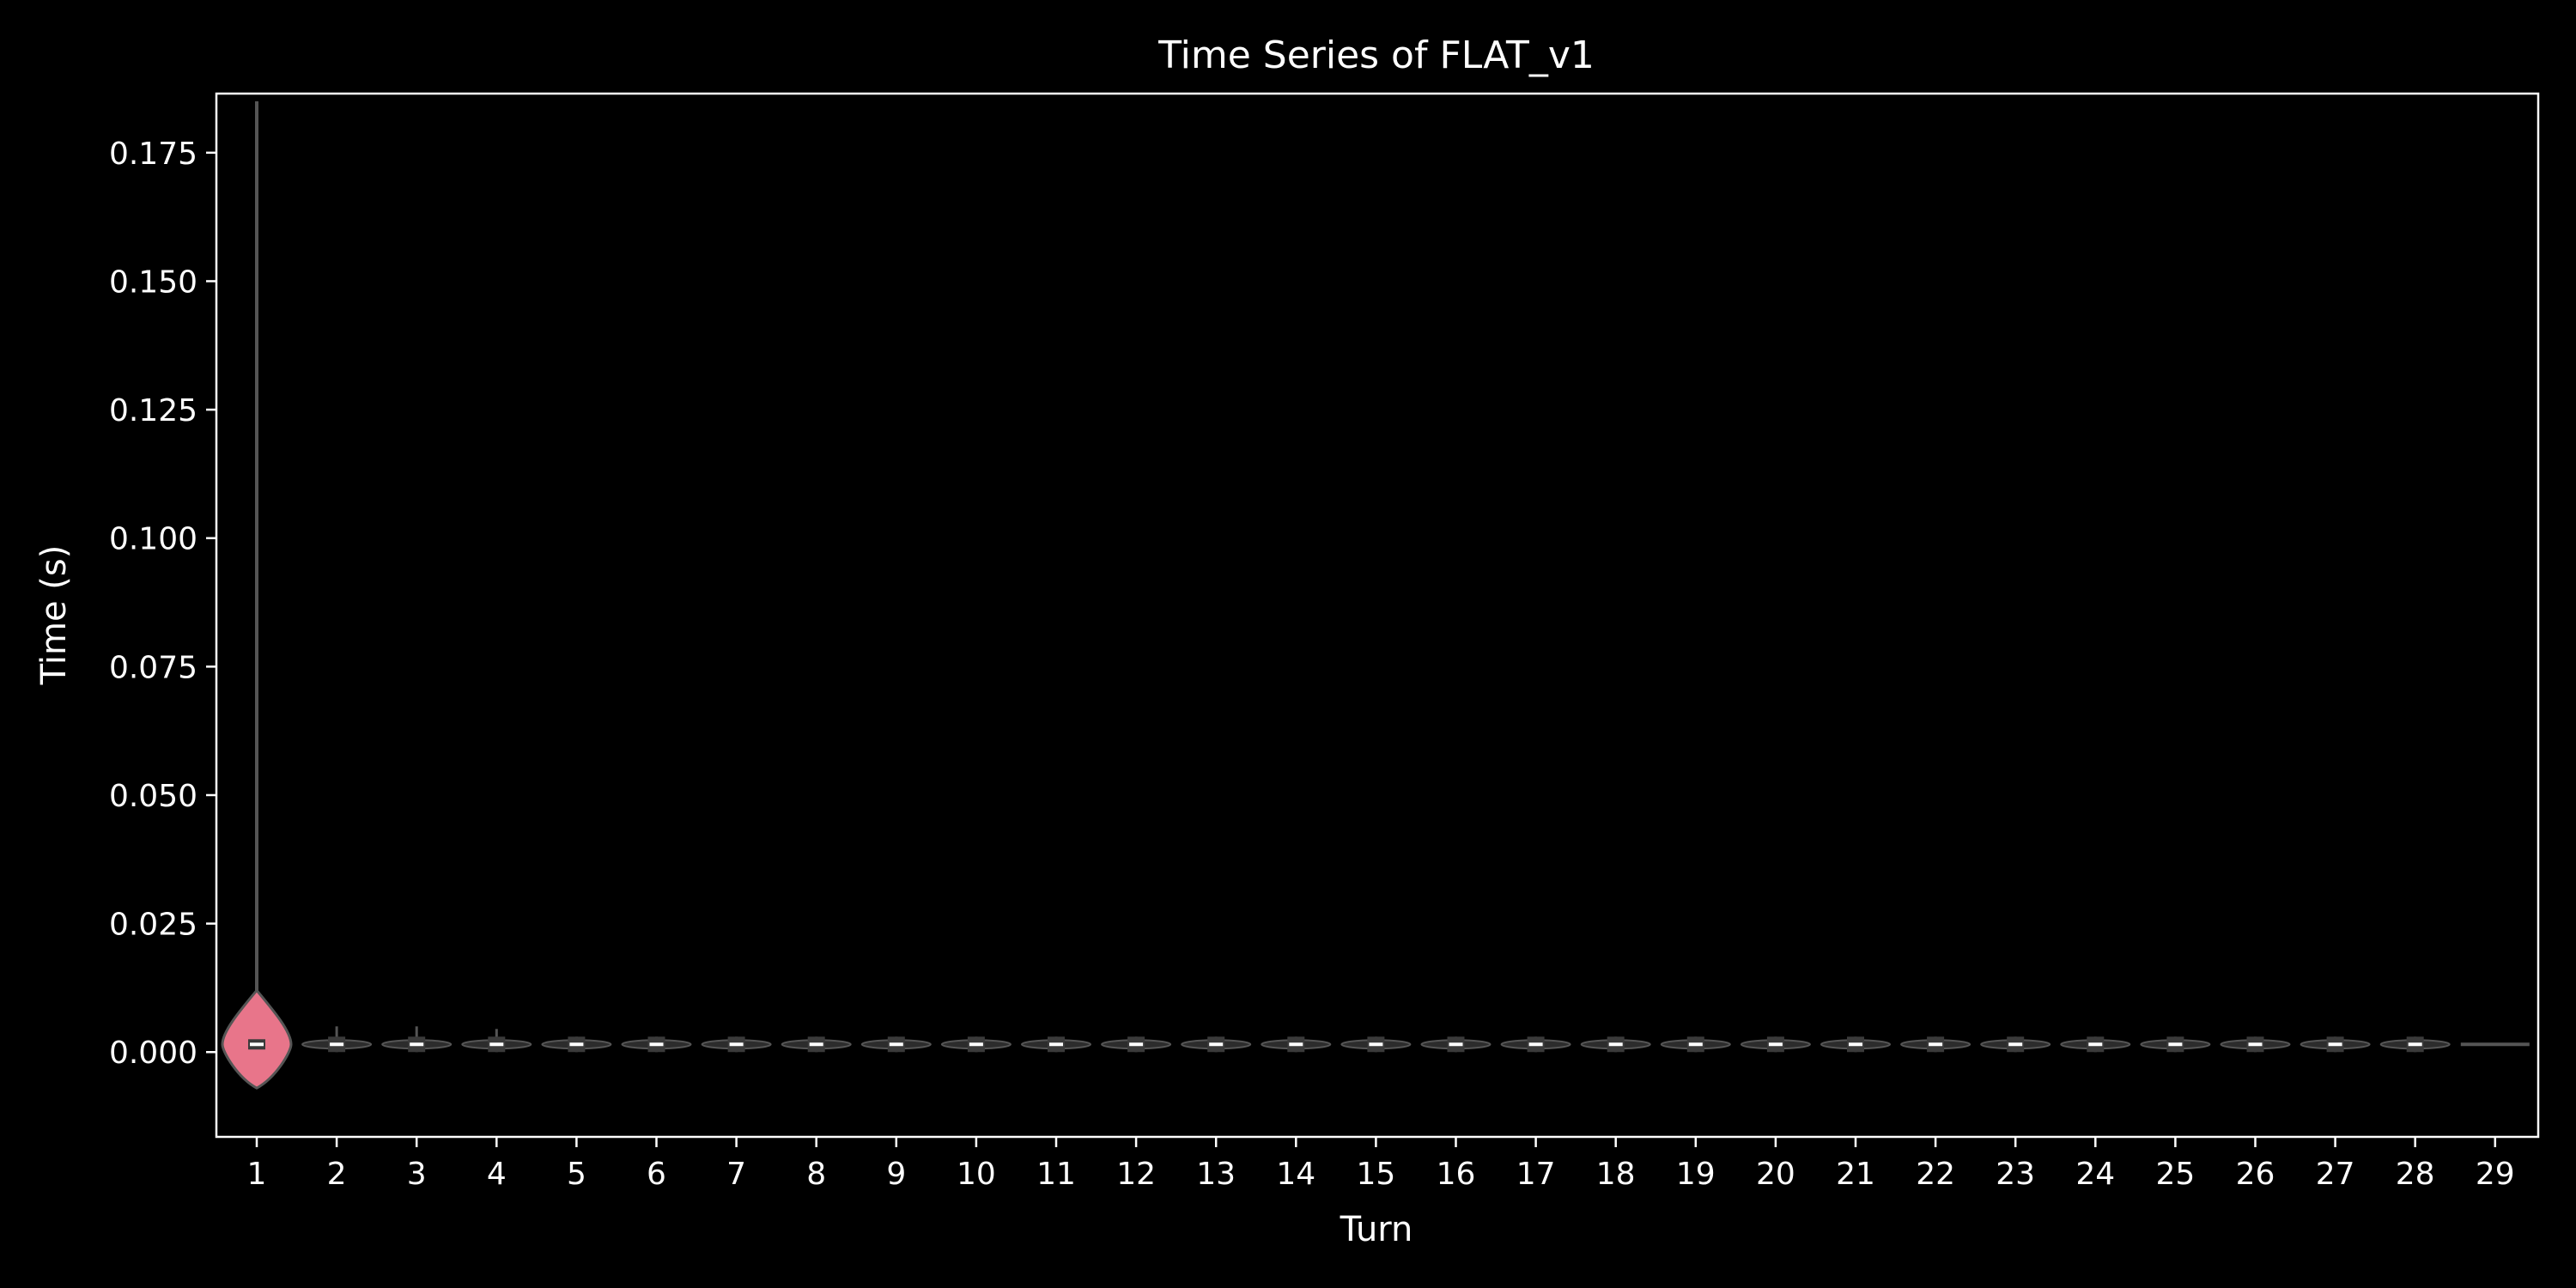 The height and width of the screenshot is (1288, 2576). Describe the element at coordinates (1216, 1174) in the screenshot. I see `x-tick-label: 13` at that location.